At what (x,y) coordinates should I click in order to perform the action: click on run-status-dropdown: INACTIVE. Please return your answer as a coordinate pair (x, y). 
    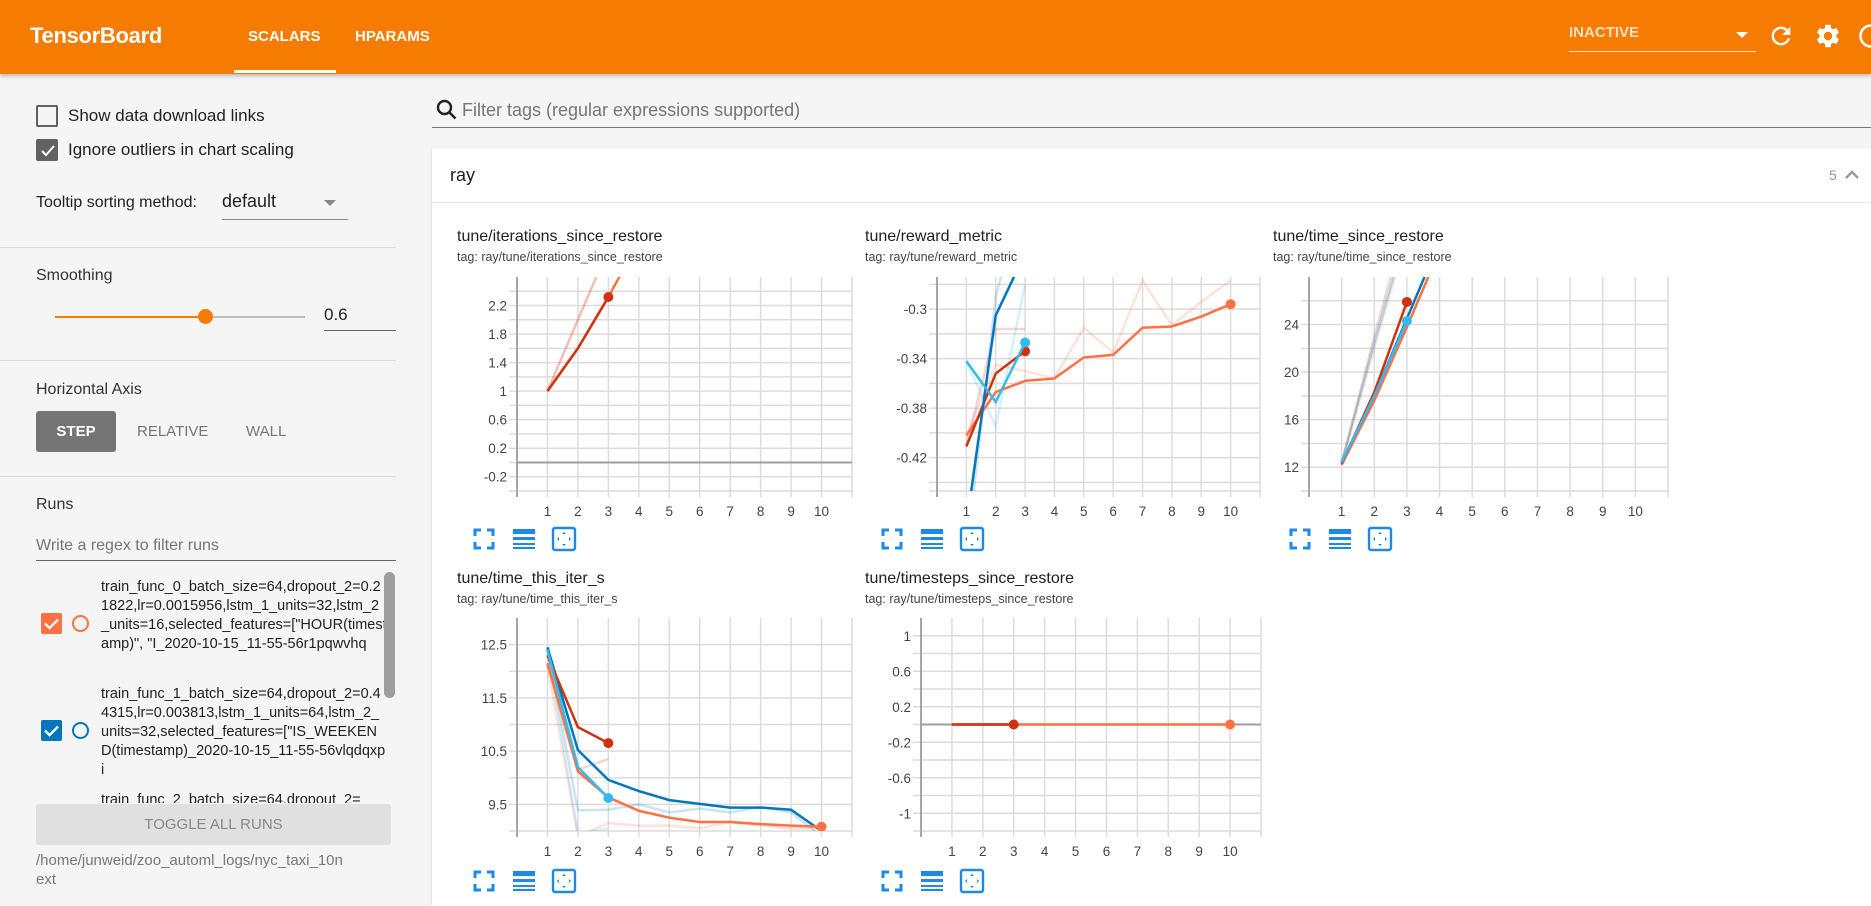
    Looking at the image, I should click on (1662, 38).